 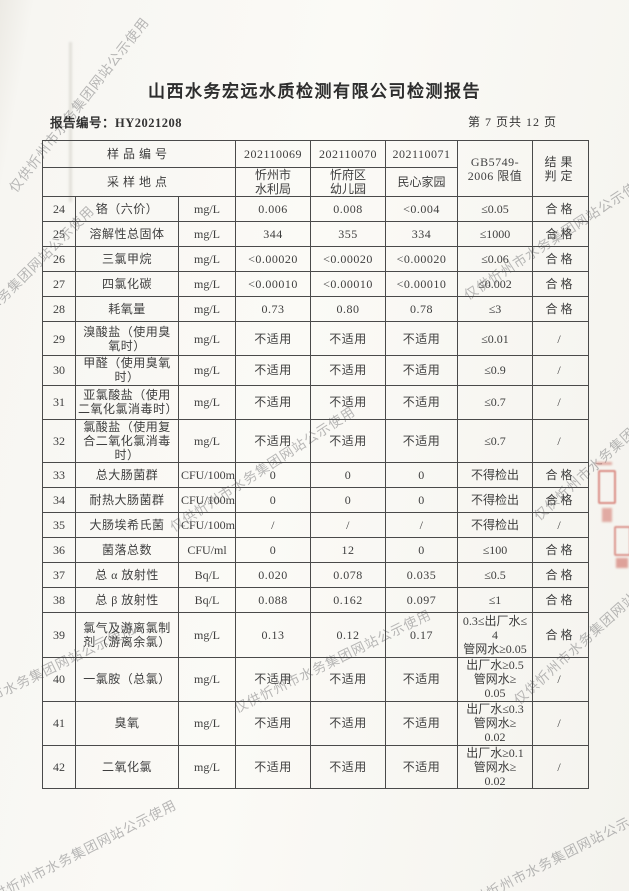 I want to click on unit-cell: Bq/L, so click(x=207, y=575).